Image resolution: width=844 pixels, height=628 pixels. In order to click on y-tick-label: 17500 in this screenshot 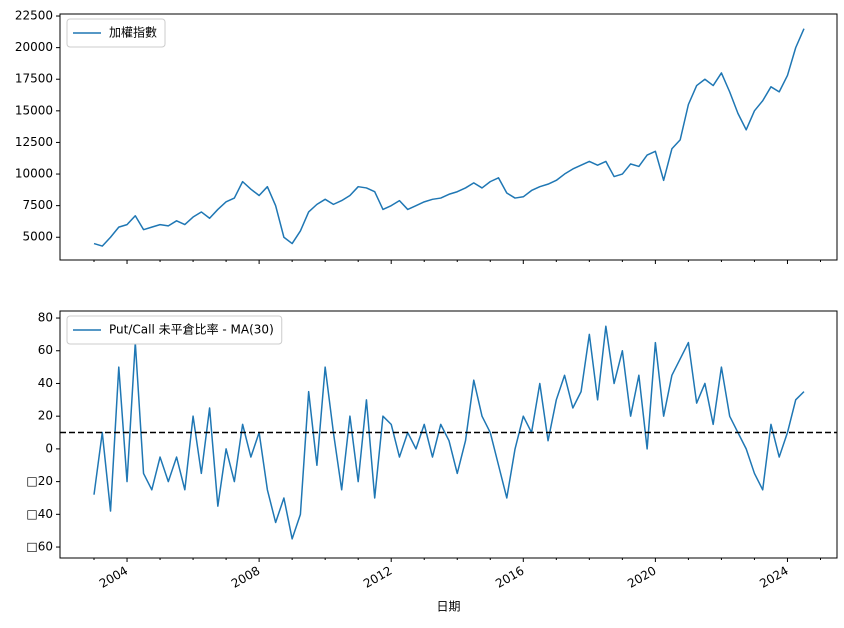, I will do `click(34, 79)`.